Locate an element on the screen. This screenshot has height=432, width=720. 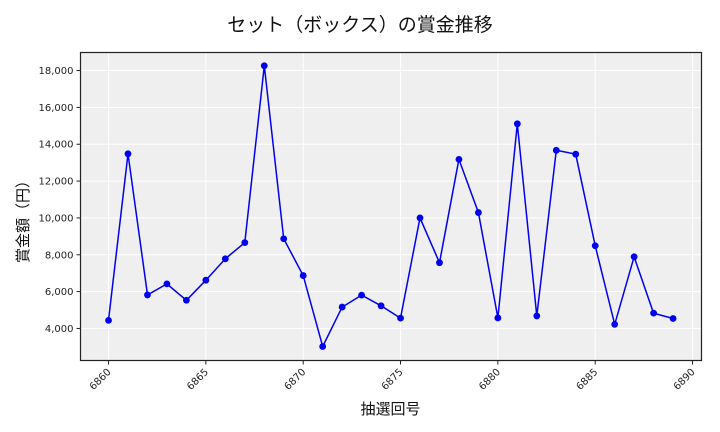
y-tick-label: 8,000 is located at coordinates (59, 255).